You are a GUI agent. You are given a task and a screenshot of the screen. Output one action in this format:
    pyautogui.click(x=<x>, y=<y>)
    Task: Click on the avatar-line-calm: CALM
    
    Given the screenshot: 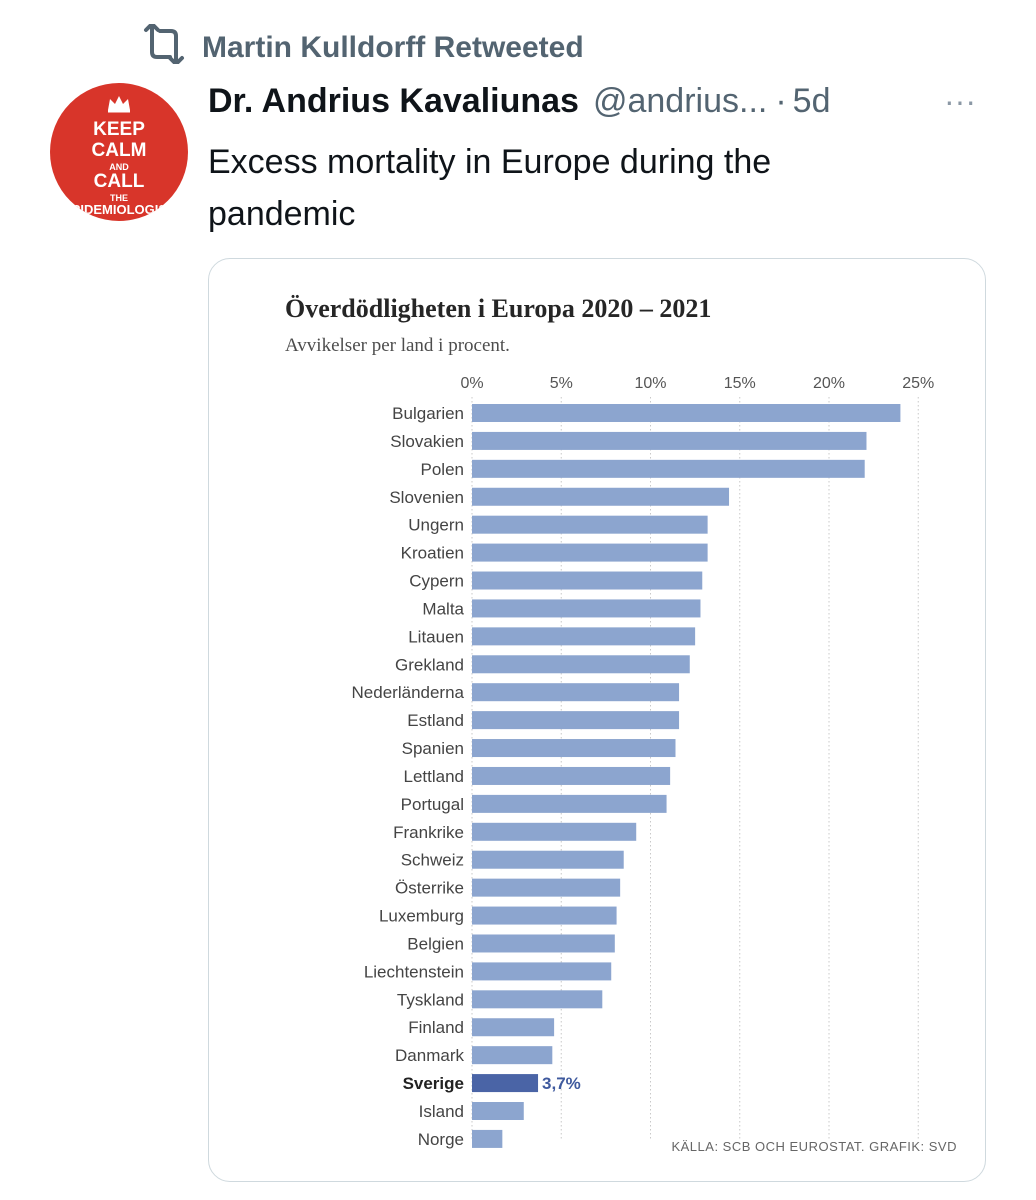 What is the action you would take?
    pyautogui.click(x=119, y=150)
    